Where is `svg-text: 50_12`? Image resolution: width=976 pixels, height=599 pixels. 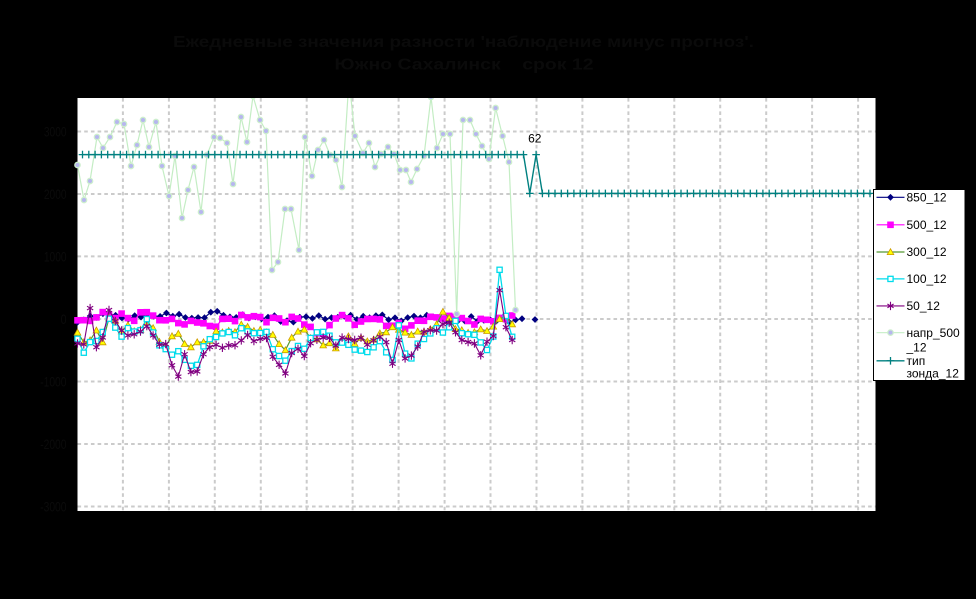 svg-text: 50_12 is located at coordinates (924, 306).